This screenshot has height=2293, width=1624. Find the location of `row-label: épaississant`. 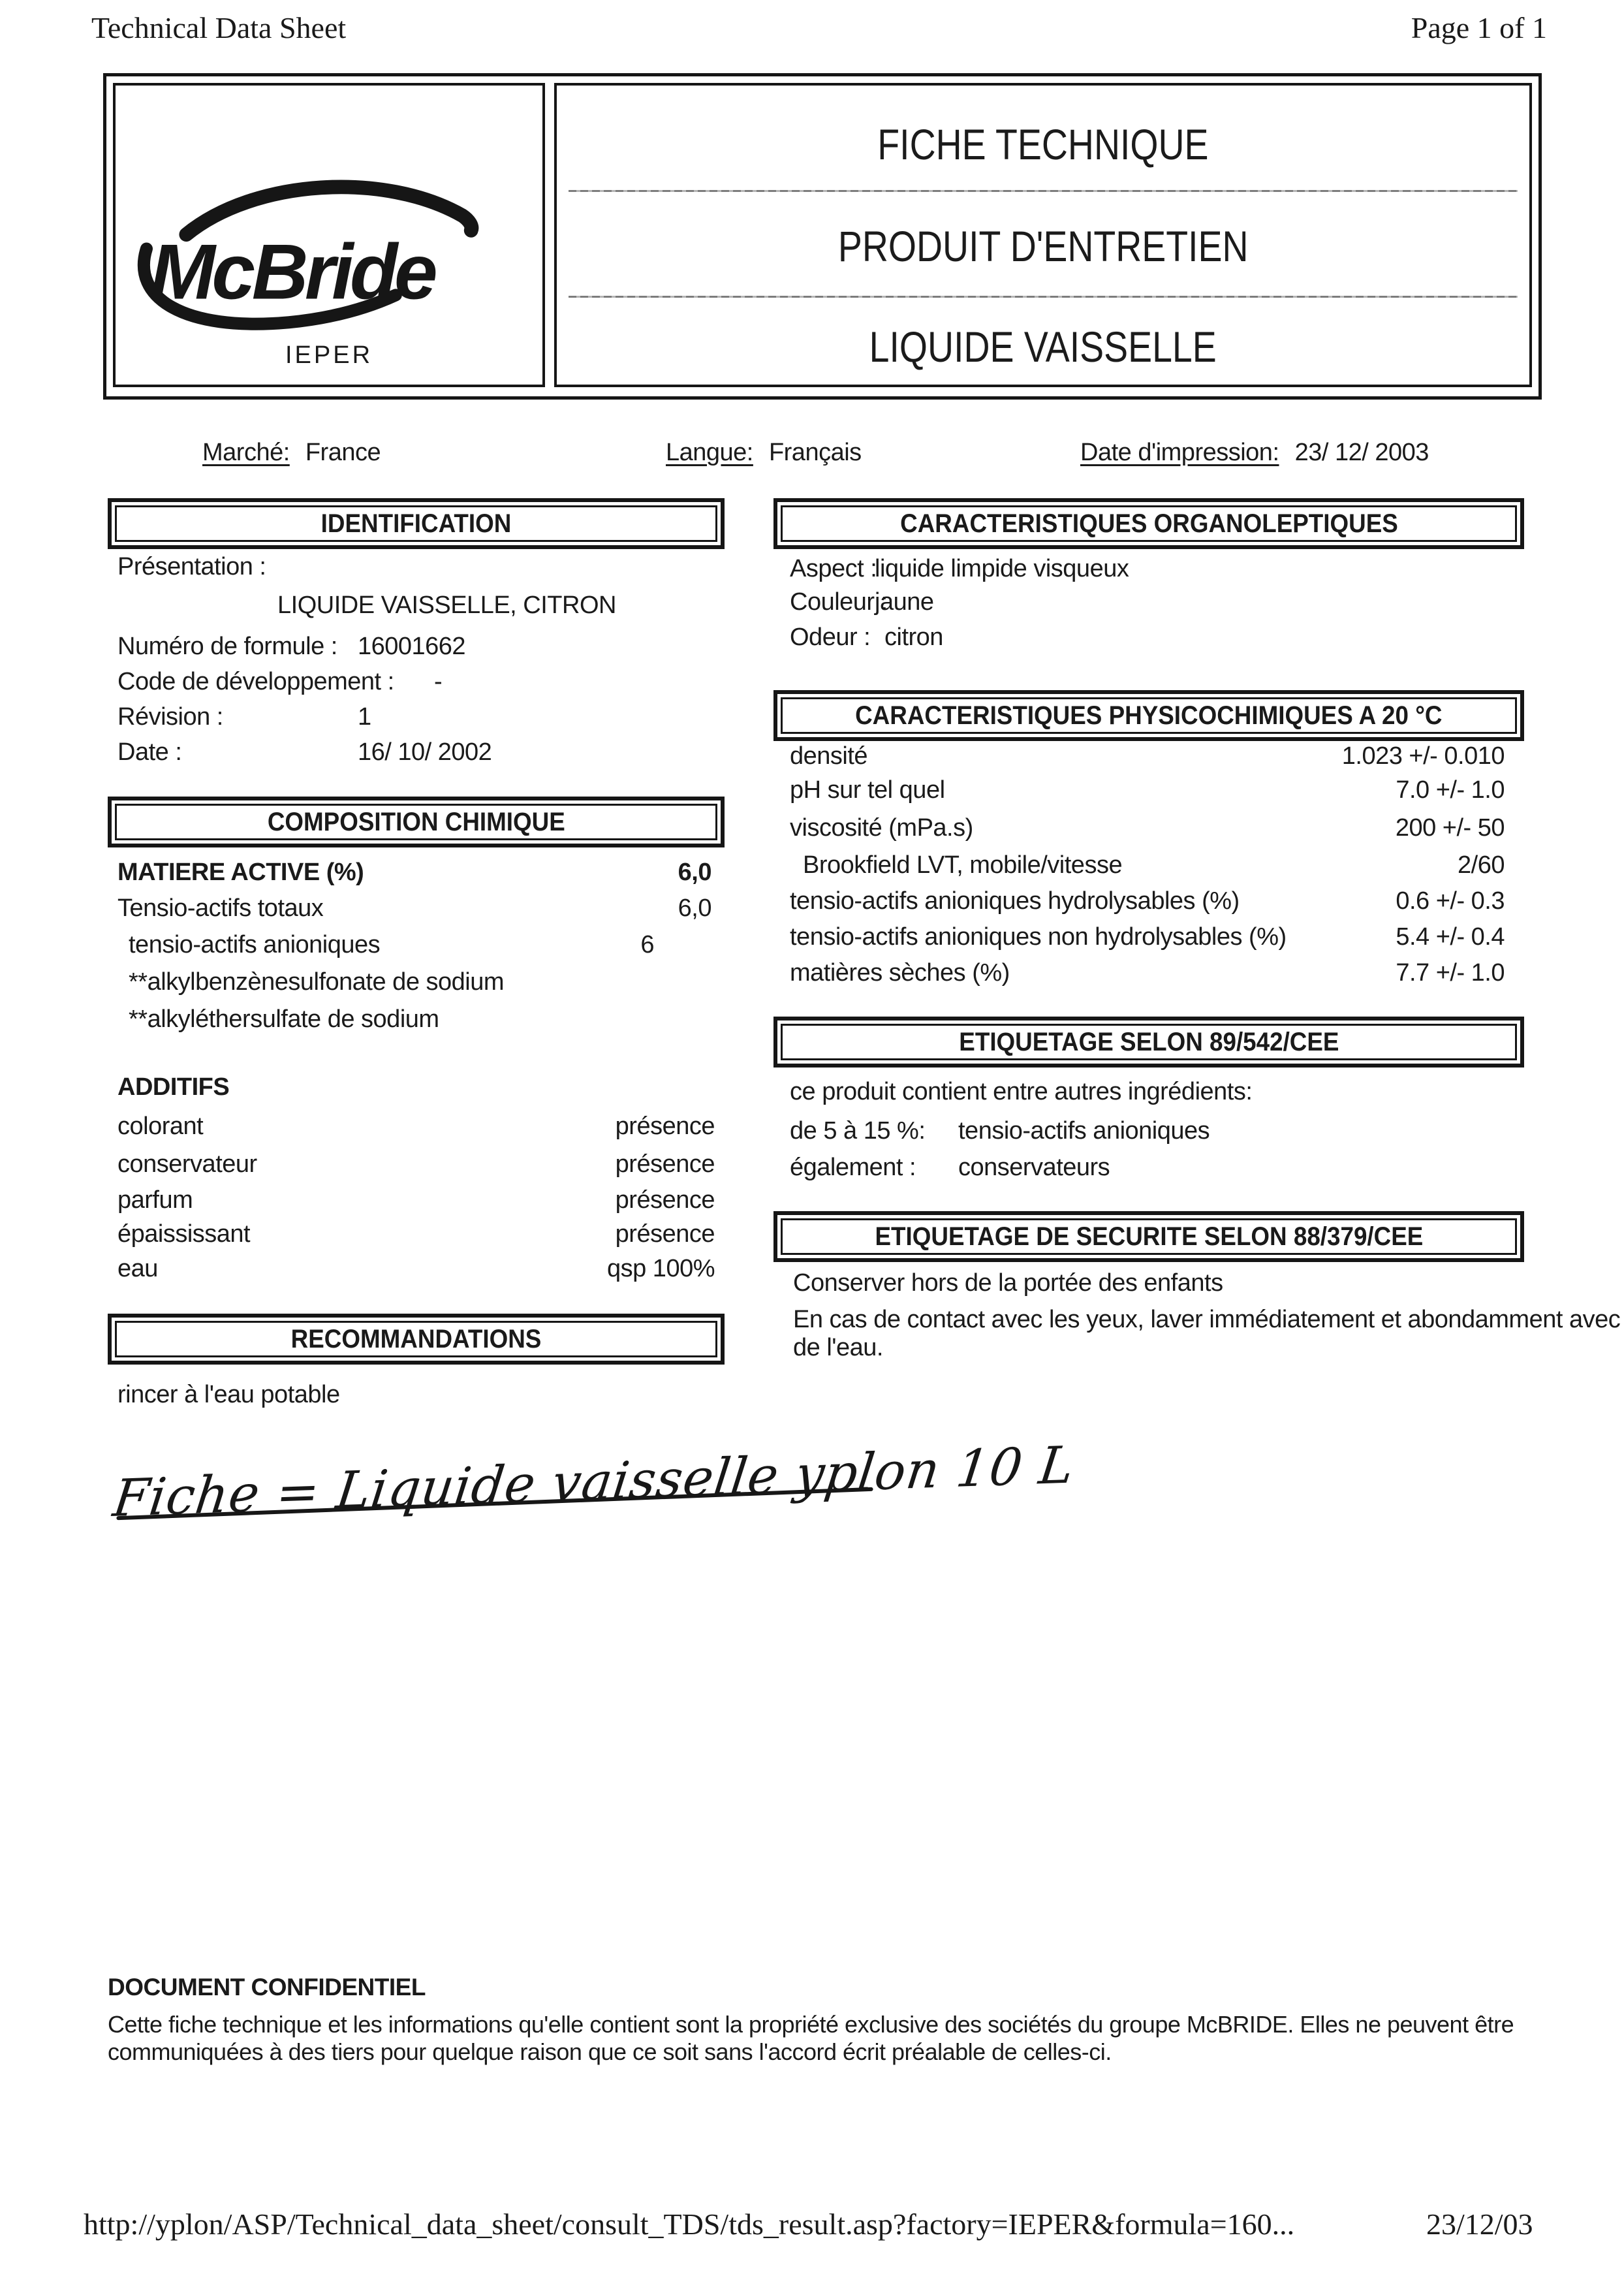

row-label: épaississant is located at coordinates (184, 1234).